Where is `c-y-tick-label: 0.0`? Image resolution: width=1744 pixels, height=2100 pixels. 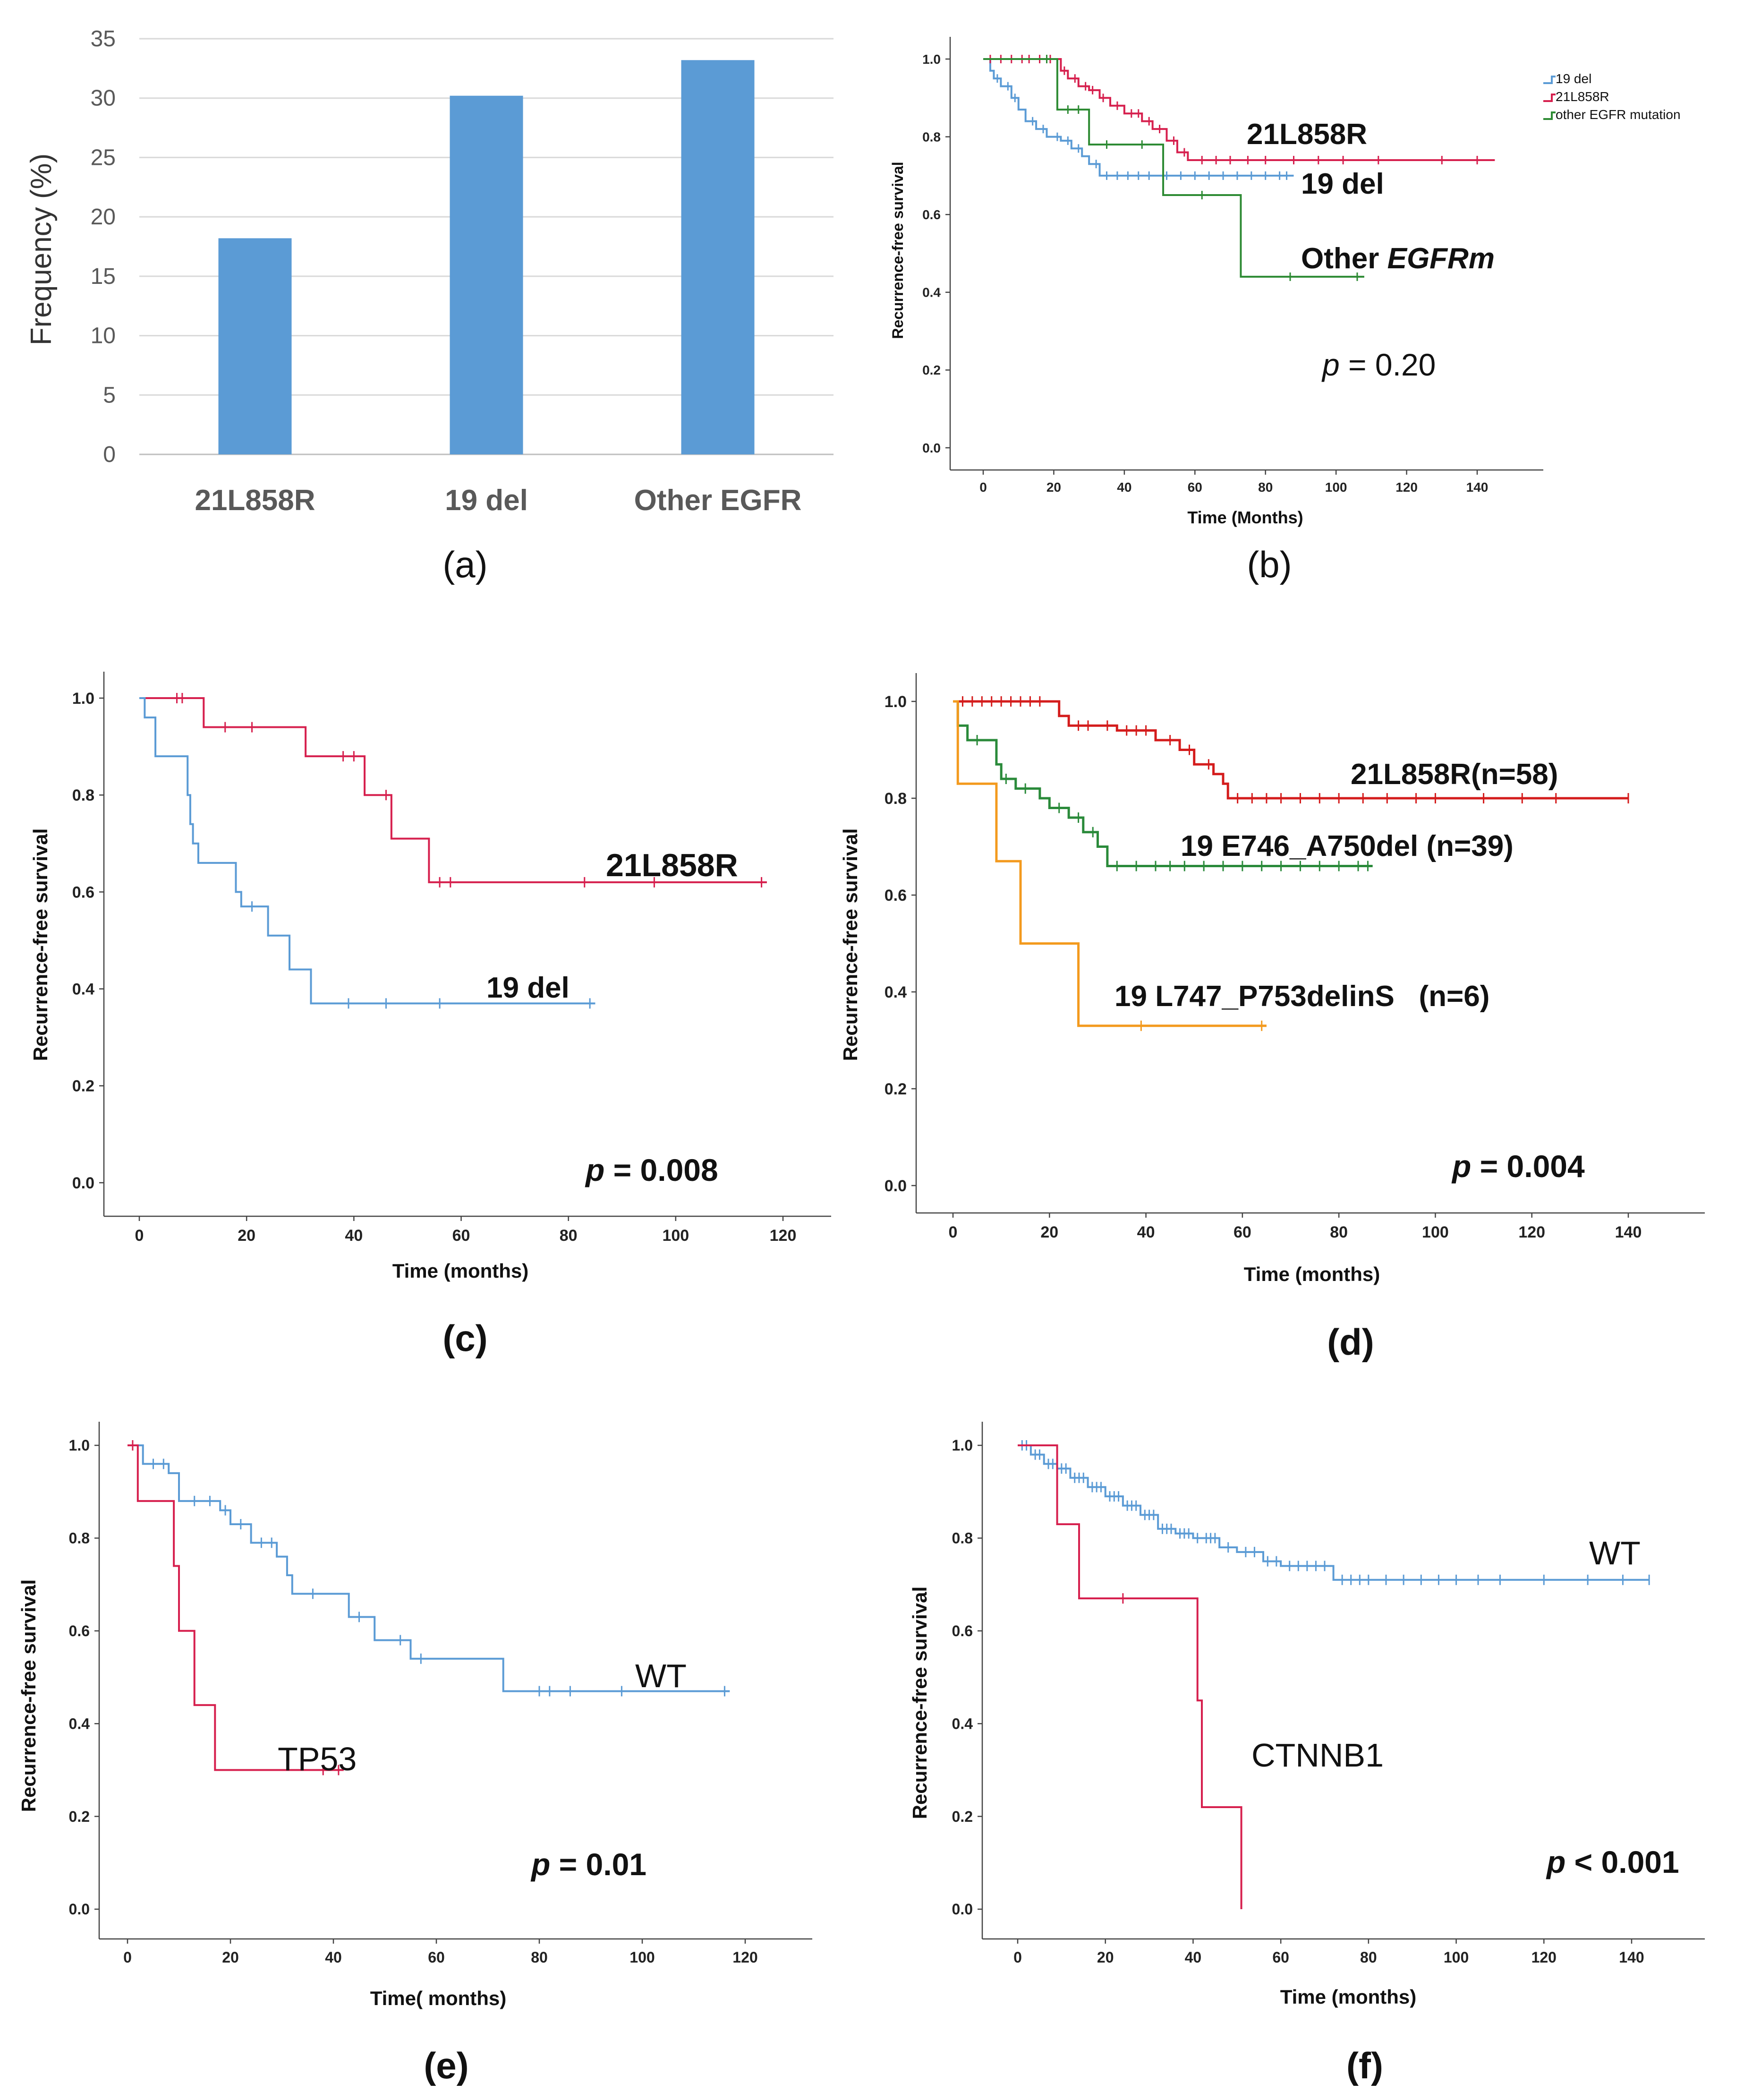
c-y-tick-label: 0.0 is located at coordinates (83, 1183).